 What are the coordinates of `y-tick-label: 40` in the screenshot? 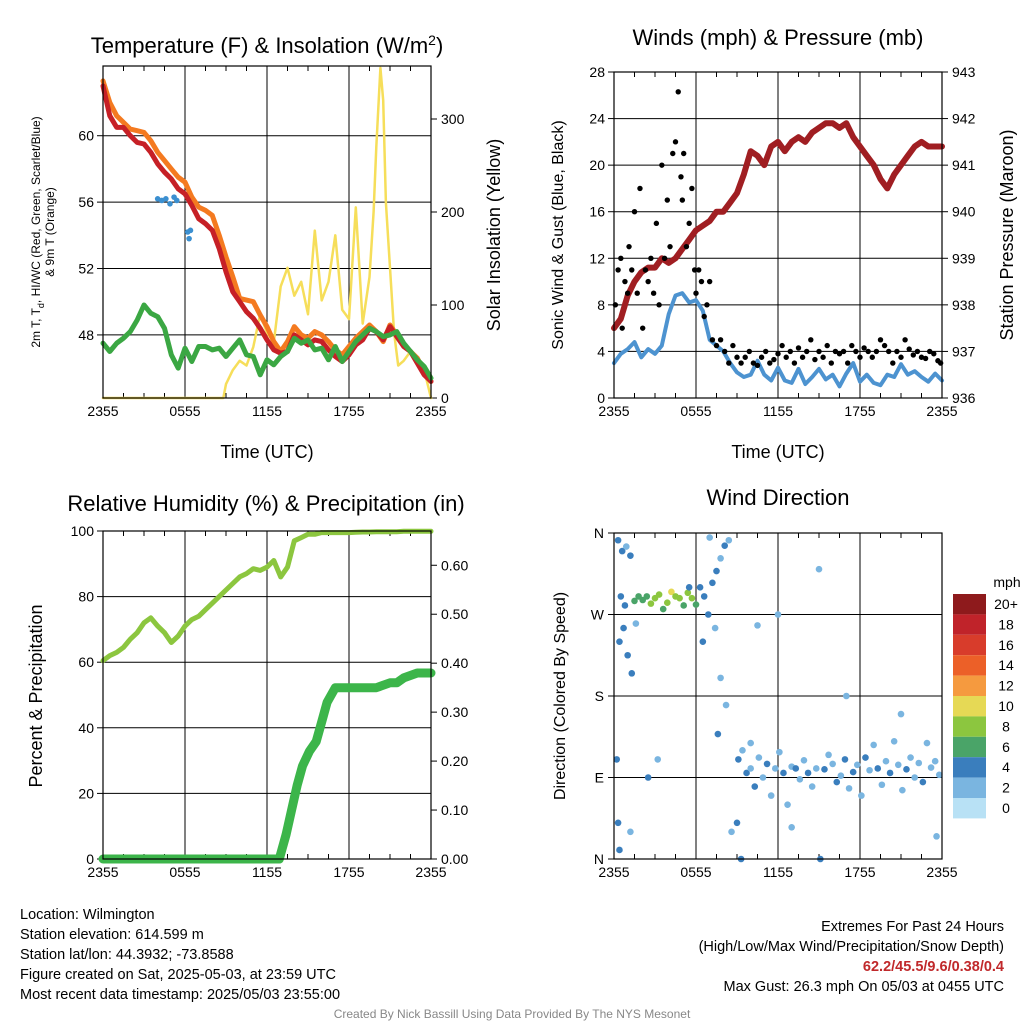 It's located at (86, 728).